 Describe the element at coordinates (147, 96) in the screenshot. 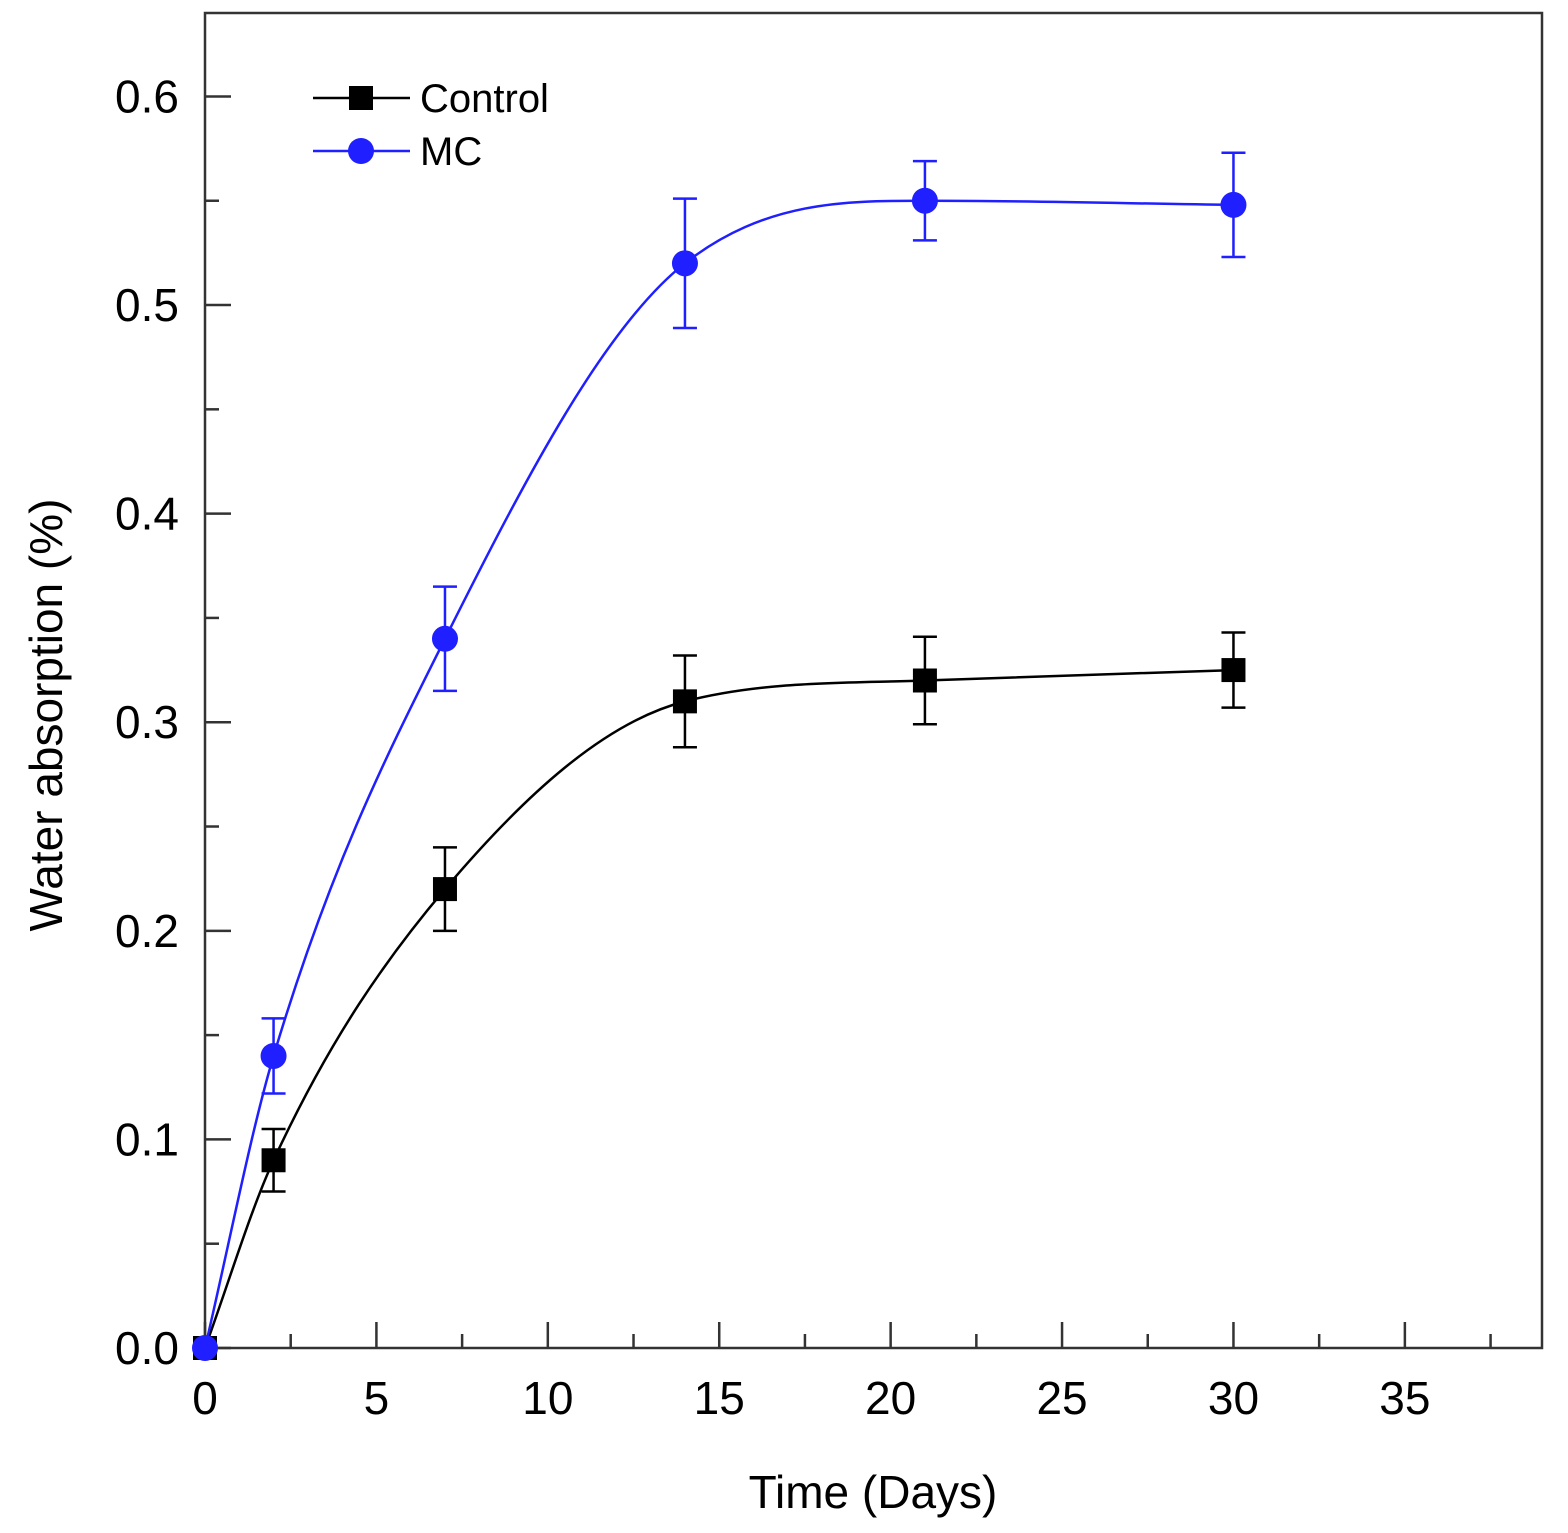

I see `y-tick-label: 0.6` at that location.